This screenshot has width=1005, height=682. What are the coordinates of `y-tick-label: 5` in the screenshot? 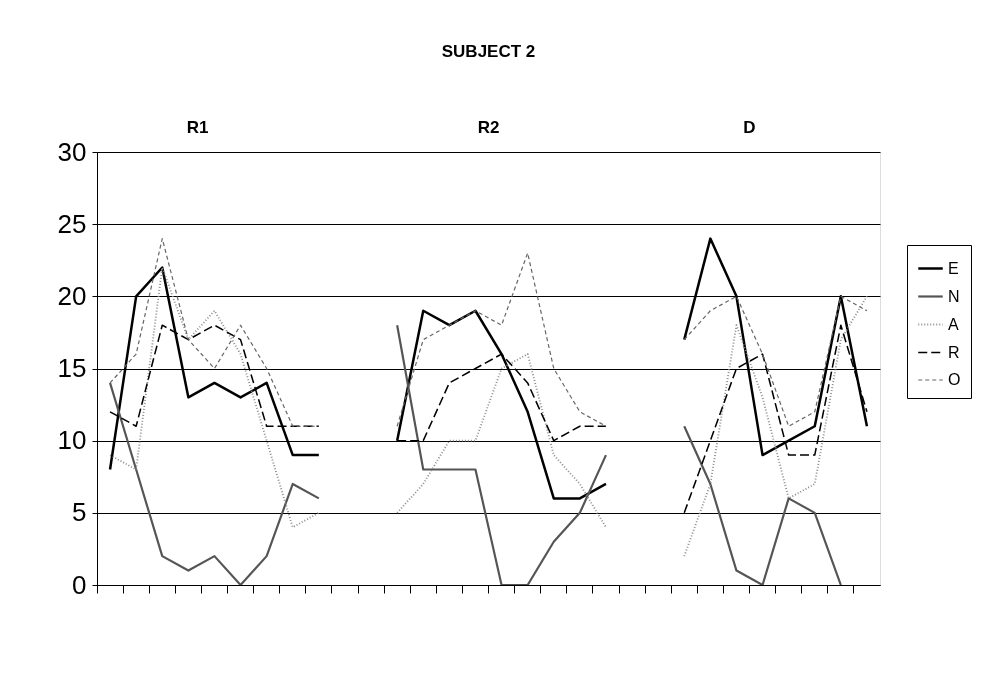 It's located at (79, 512).